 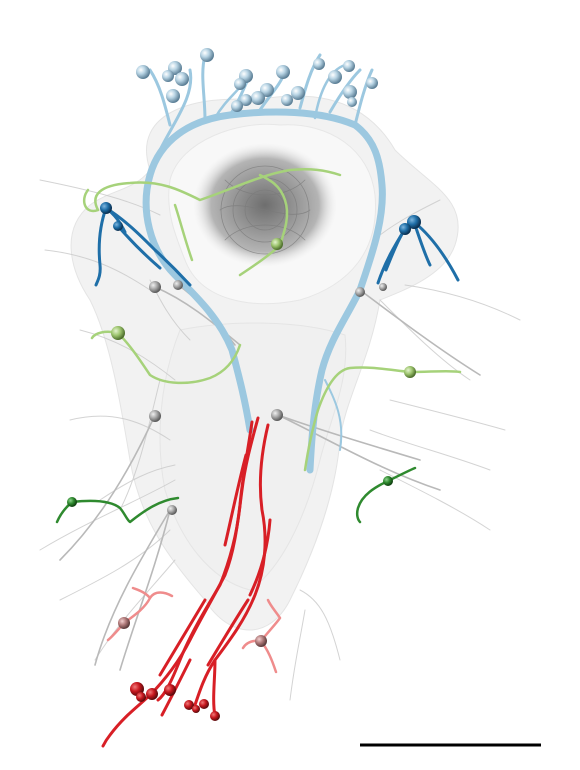 I want to click on dark-green-somata, so click(x=230, y=491).